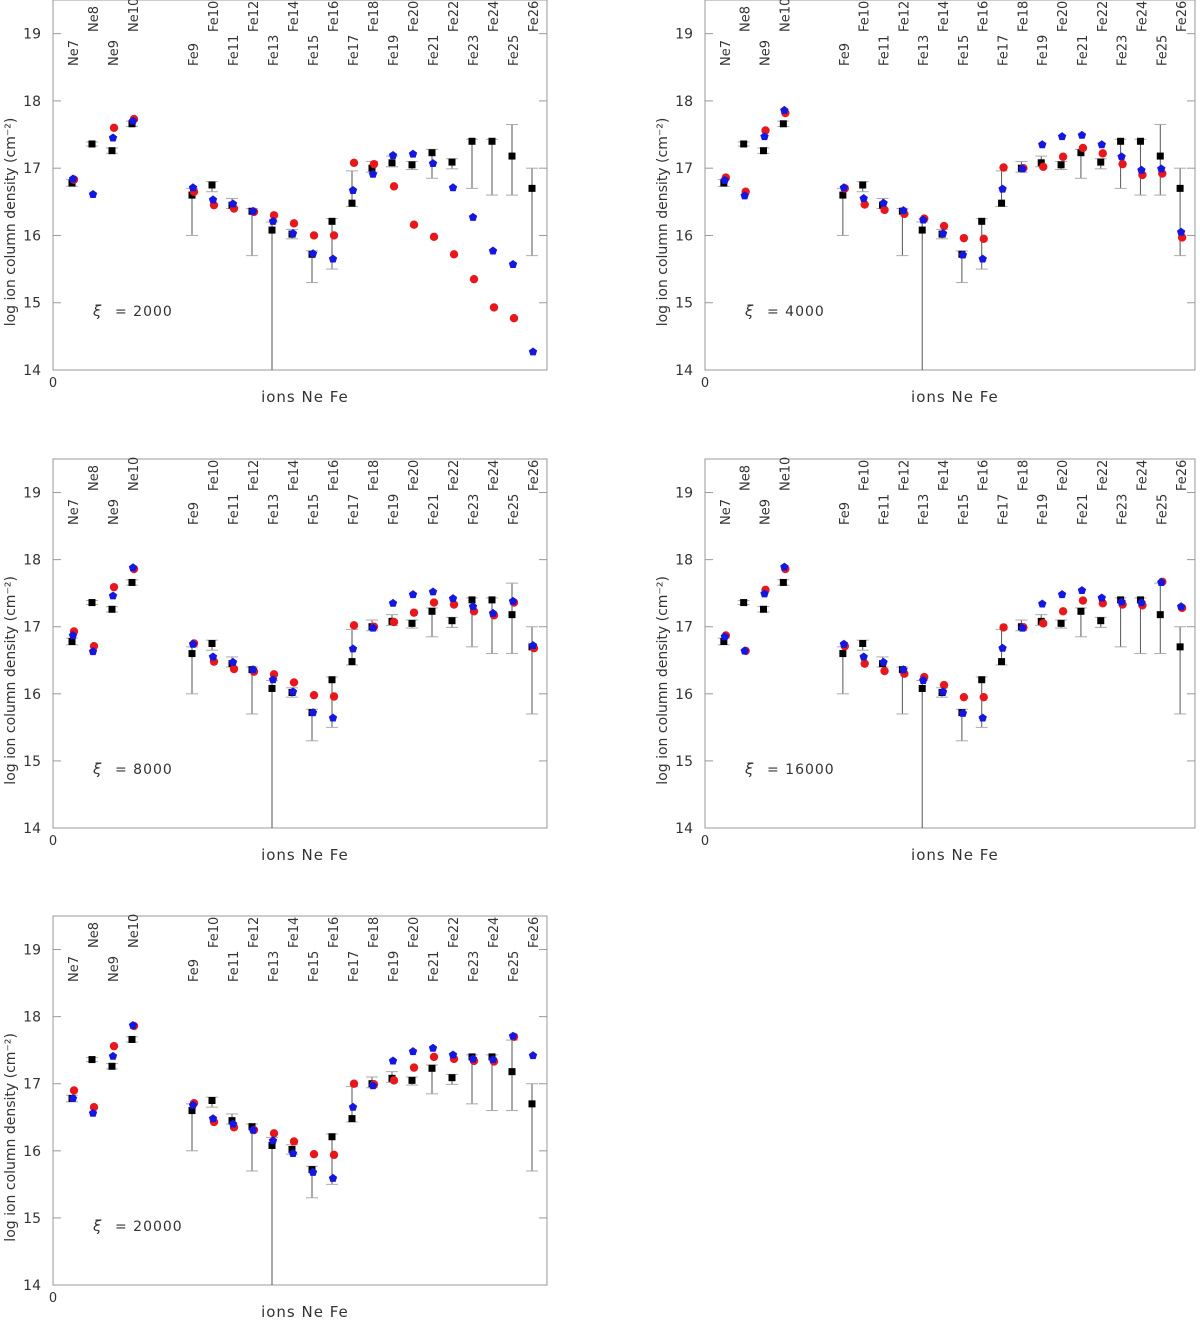 The image size is (1200, 1320). I want to click on ion-label-fe18: Fe18, so click(374, 475).